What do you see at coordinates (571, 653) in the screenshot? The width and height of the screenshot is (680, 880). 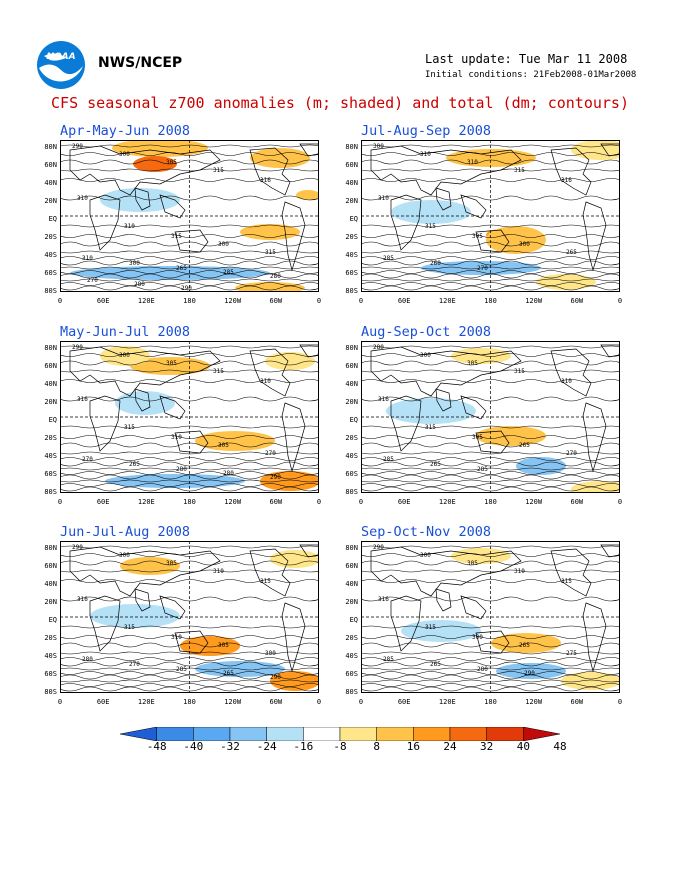 I see `contour-label: 275` at bounding box center [571, 653].